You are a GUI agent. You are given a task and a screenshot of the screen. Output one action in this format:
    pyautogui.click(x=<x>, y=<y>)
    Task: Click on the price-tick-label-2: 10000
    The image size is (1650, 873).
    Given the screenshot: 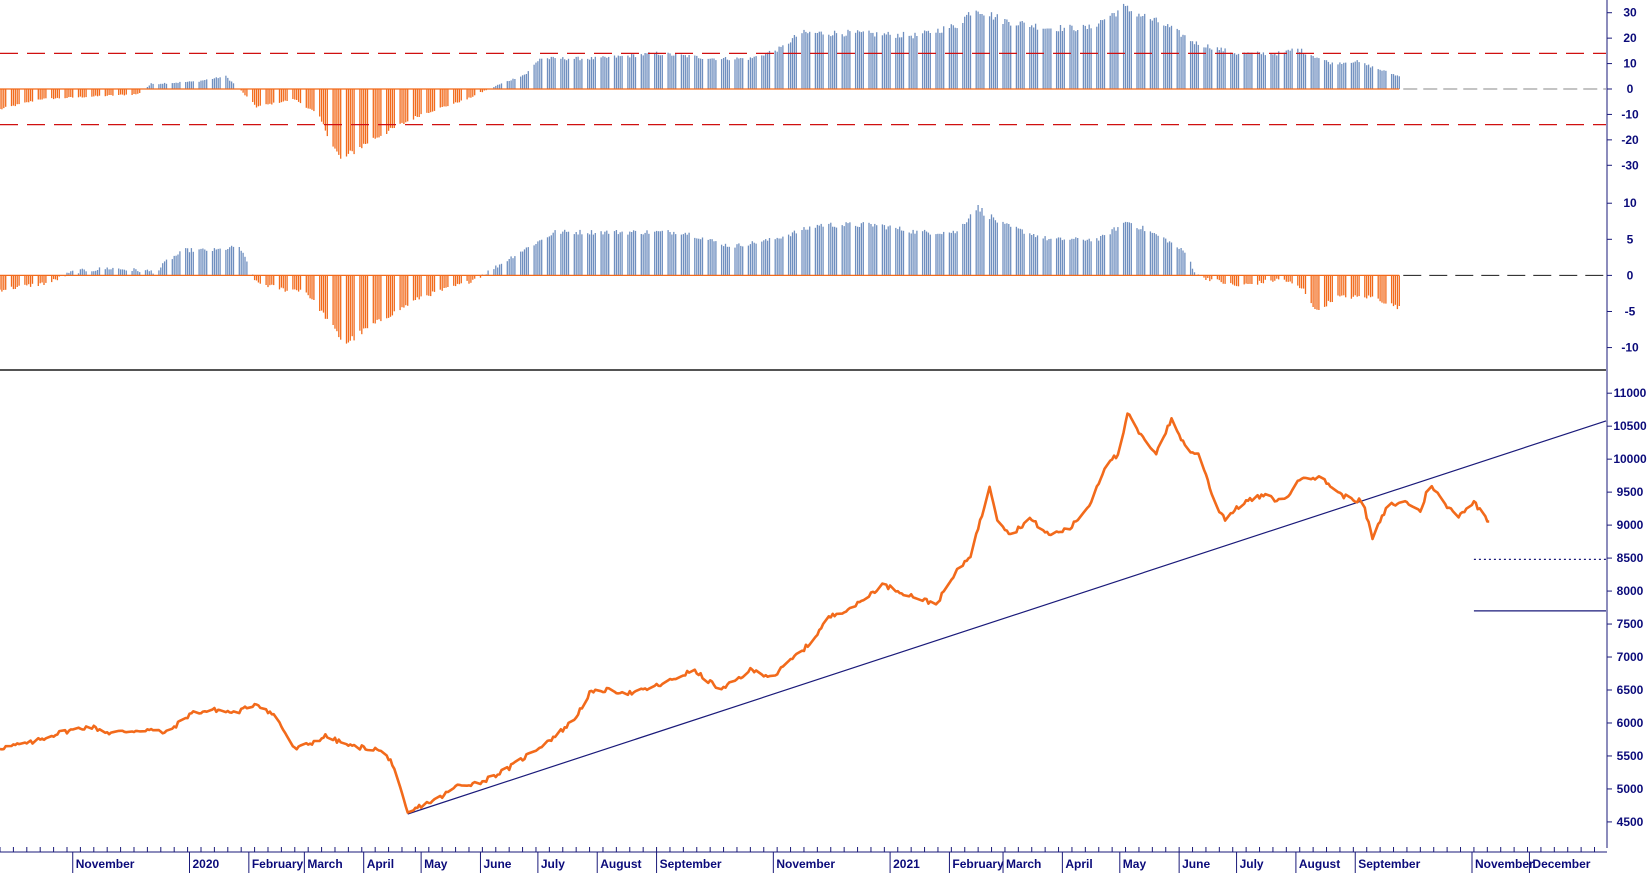 What is the action you would take?
    pyautogui.click(x=1630, y=459)
    